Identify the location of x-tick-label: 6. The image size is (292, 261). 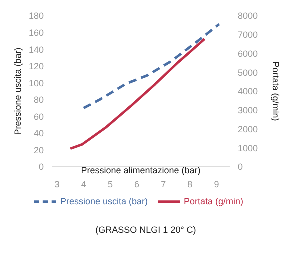
(137, 184).